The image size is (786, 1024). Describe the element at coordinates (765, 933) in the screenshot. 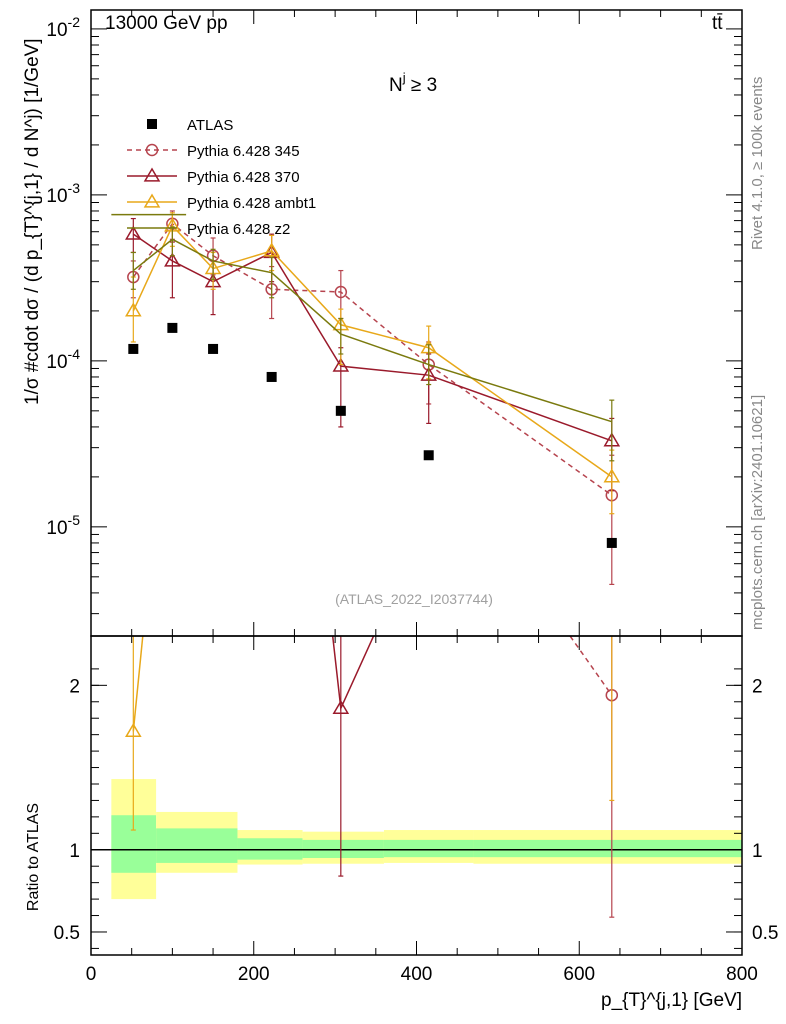

I see `ratio-y-tick-label-right: 0.5` at that location.